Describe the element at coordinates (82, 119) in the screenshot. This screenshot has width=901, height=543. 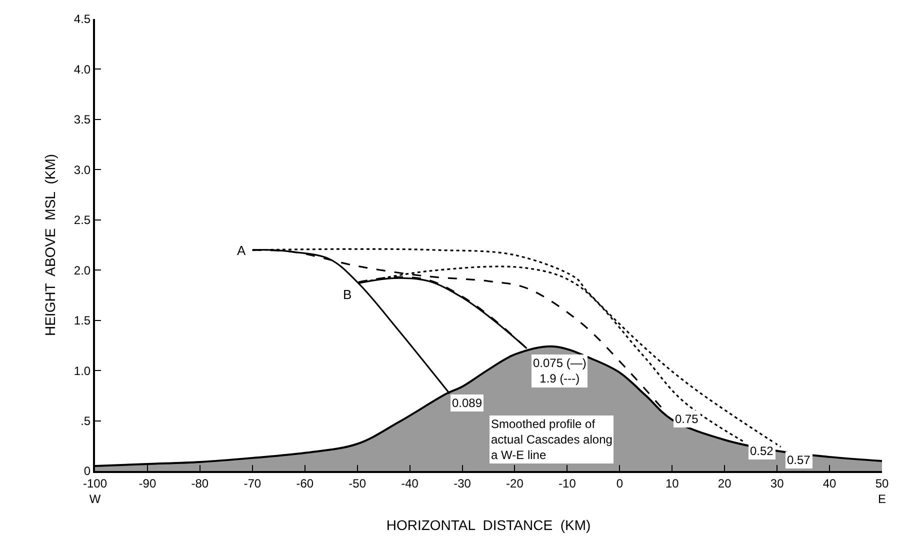
I see `y-tick-label: 3.5` at that location.